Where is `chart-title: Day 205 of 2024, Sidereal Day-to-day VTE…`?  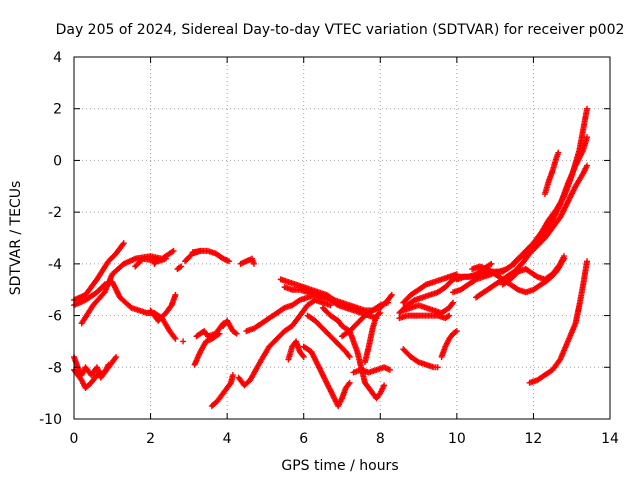 chart-title: Day 205 of 2024, Sidereal Day-to-day VTE… is located at coordinates (340, 30).